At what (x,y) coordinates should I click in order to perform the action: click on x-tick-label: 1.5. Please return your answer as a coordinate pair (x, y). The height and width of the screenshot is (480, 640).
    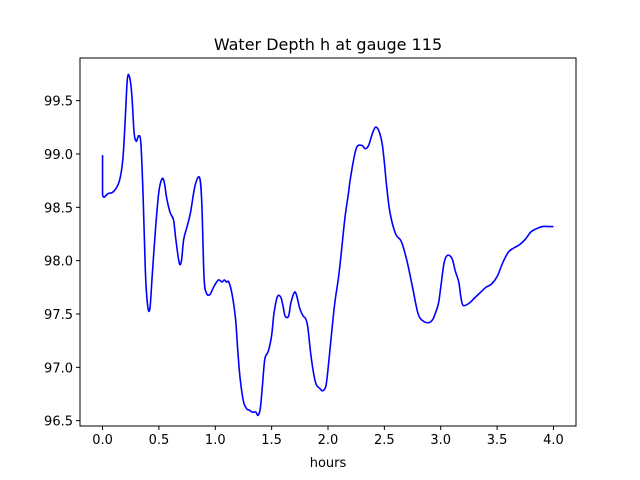
    Looking at the image, I should click on (271, 440).